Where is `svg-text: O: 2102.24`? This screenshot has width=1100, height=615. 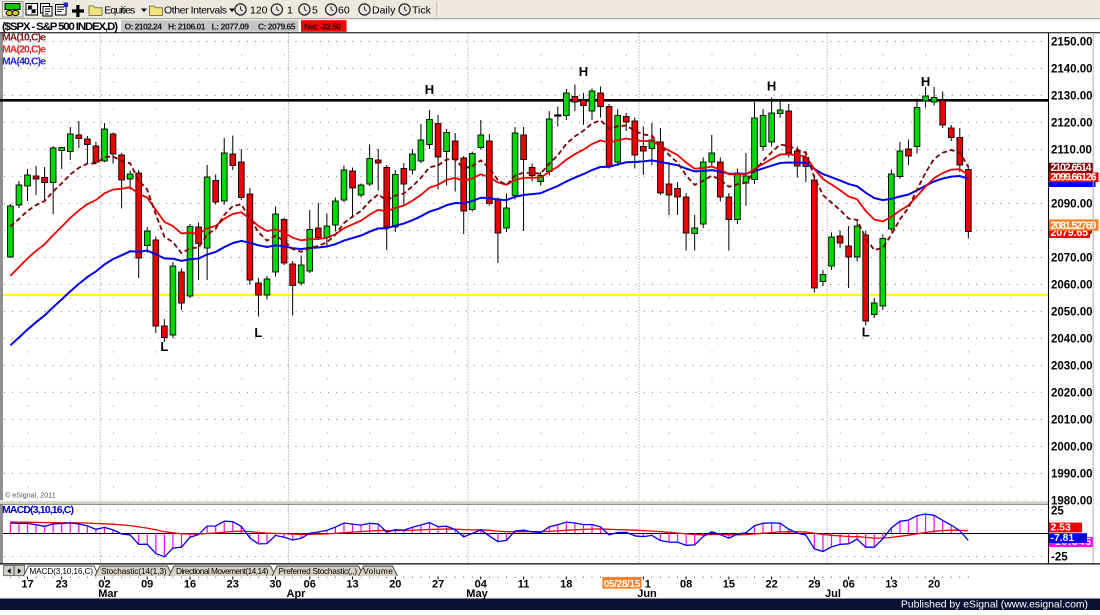 svg-text: O: 2102.24 is located at coordinates (144, 27).